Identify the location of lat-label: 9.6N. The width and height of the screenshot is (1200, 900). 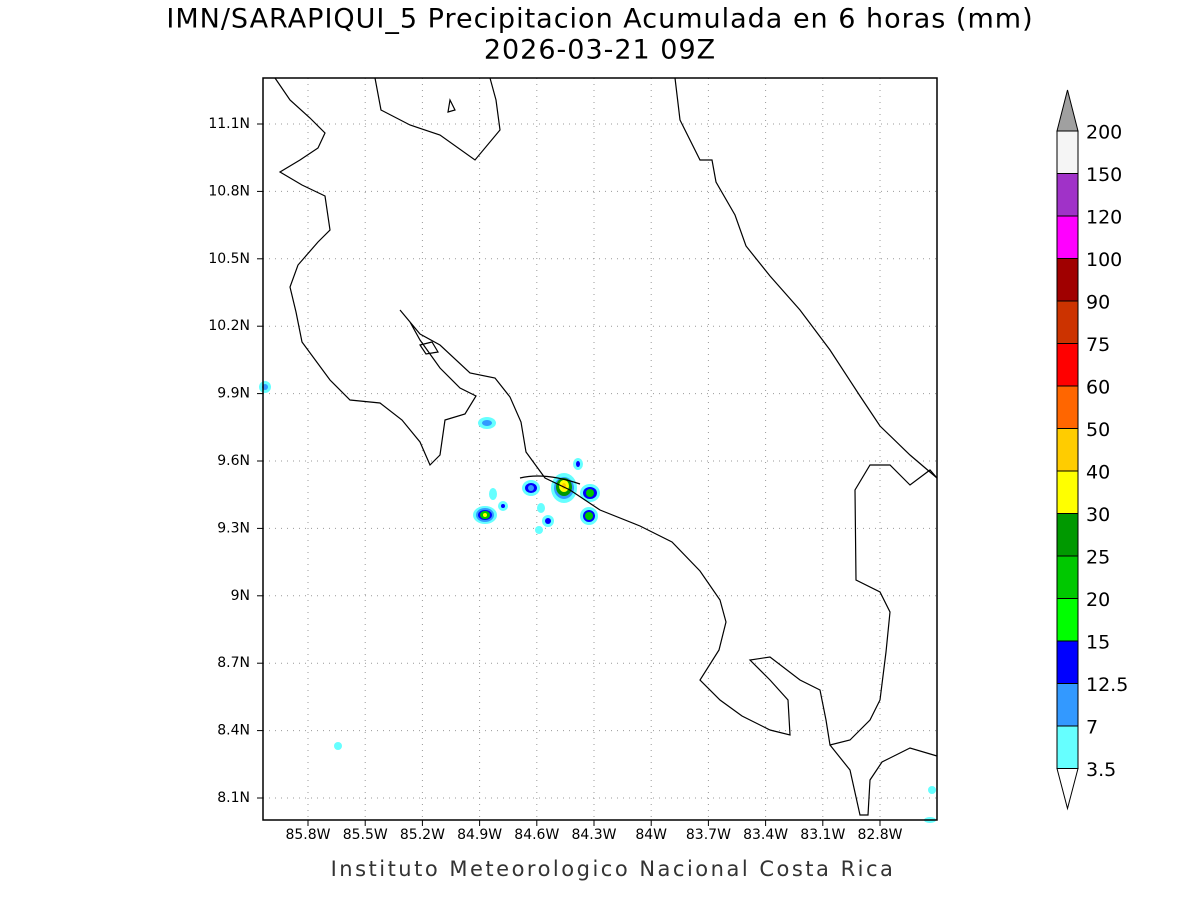
(233, 461).